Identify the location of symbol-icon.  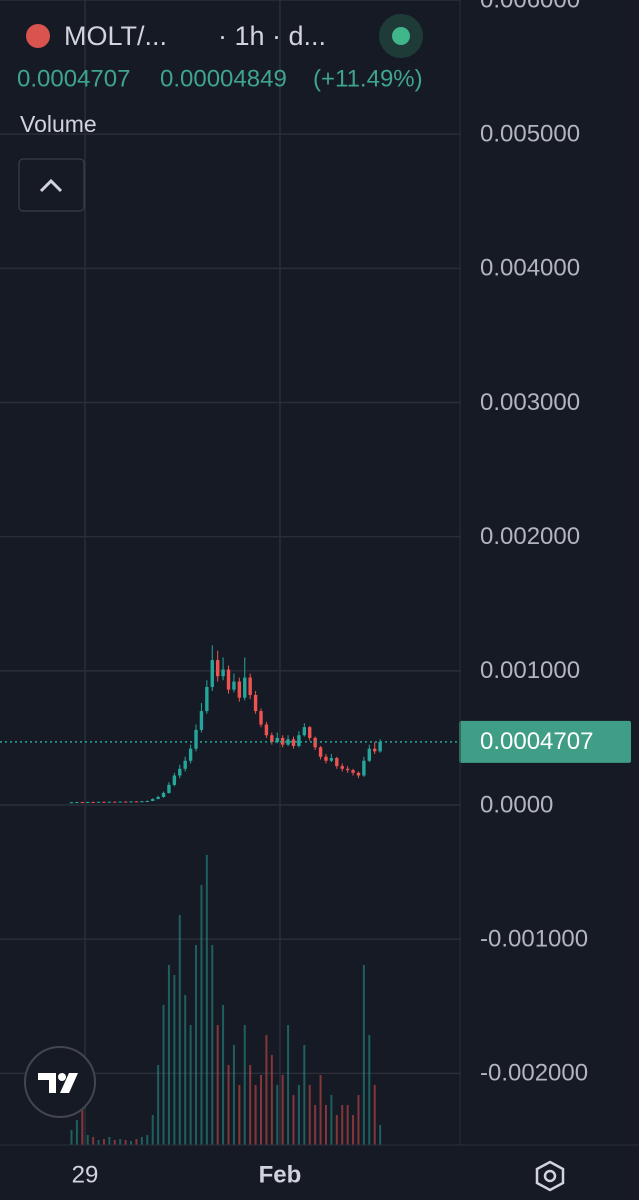
(38, 36).